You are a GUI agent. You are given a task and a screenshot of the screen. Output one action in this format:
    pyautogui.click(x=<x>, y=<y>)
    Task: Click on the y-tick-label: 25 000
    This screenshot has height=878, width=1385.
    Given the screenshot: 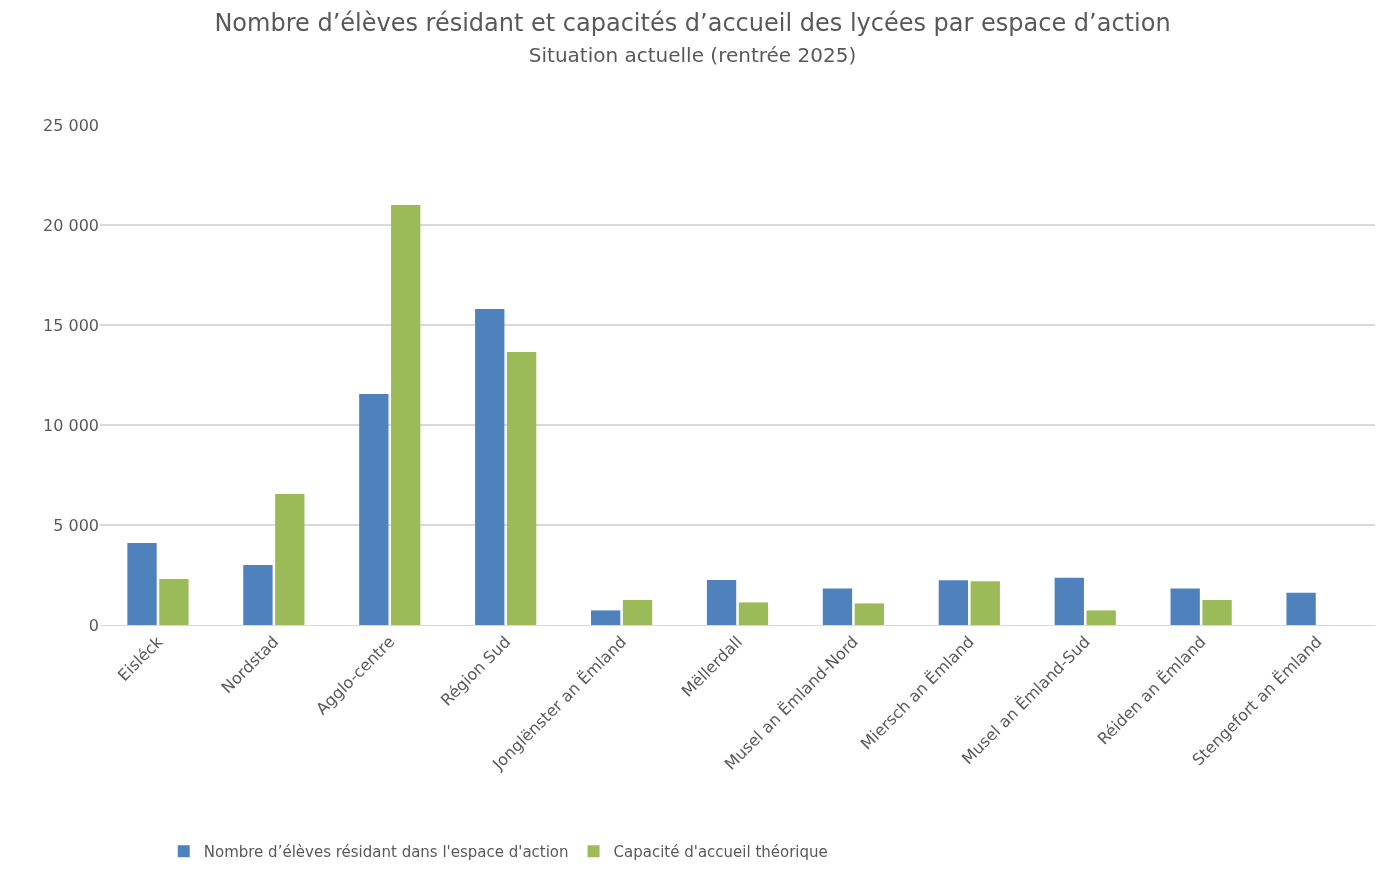 What is the action you would take?
    pyautogui.click(x=71, y=125)
    